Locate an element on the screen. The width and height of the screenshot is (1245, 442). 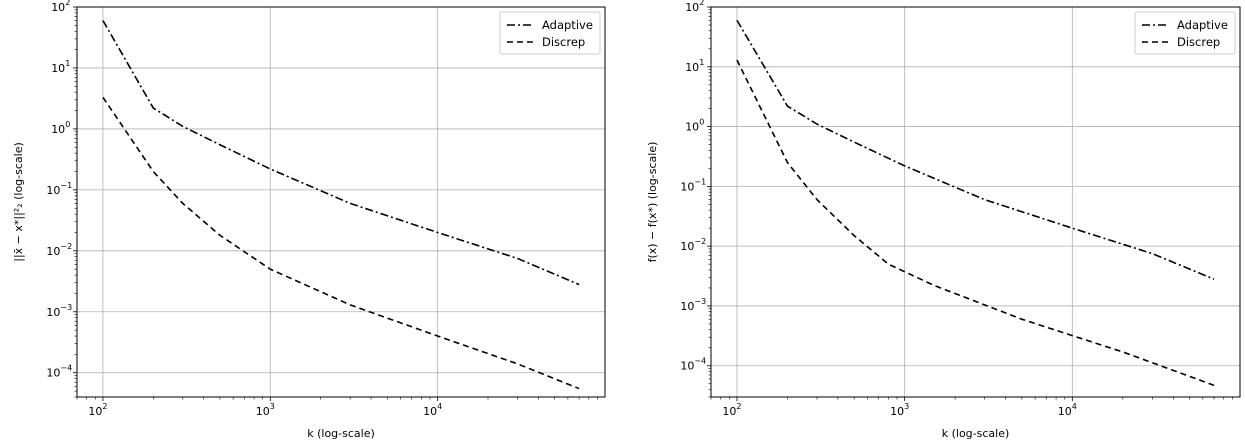
y-axis-label: ||x̄ − x*||²₂ (log-scale) is located at coordinates (18, 202).